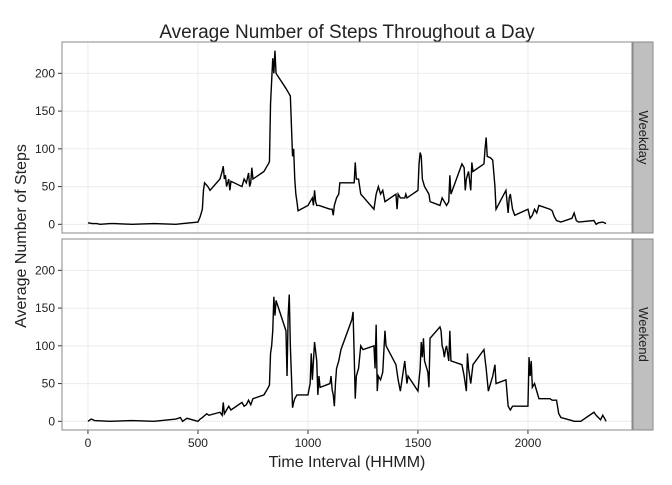 The image size is (672, 485). Describe the element at coordinates (21, 236) in the screenshot. I see `y-axis-label: Average Number of Steps` at that location.